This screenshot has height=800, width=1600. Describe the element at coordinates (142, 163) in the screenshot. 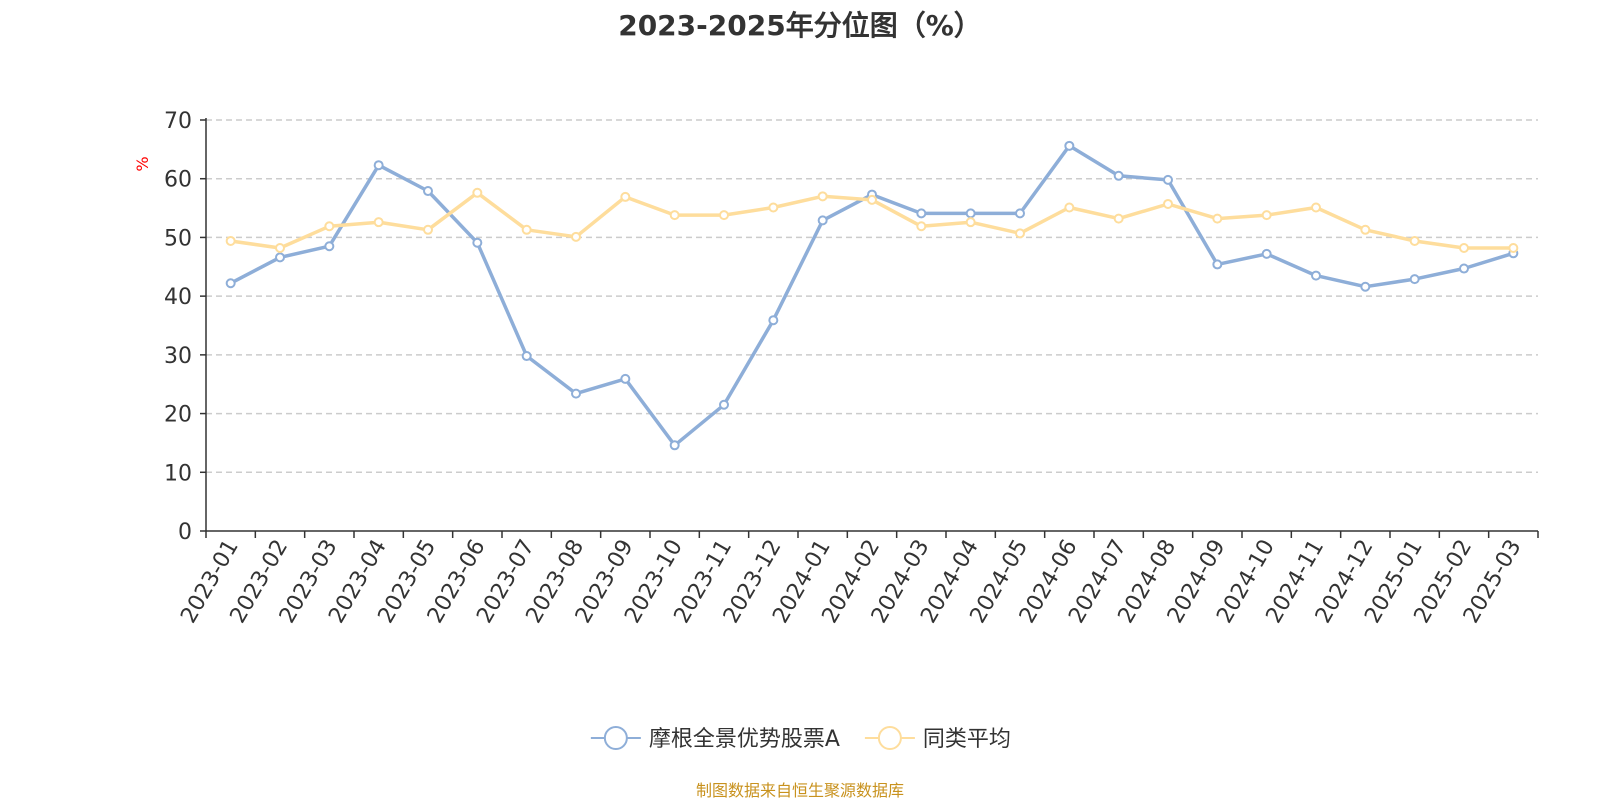

I see `y-axis-unit-label: %` at that location.